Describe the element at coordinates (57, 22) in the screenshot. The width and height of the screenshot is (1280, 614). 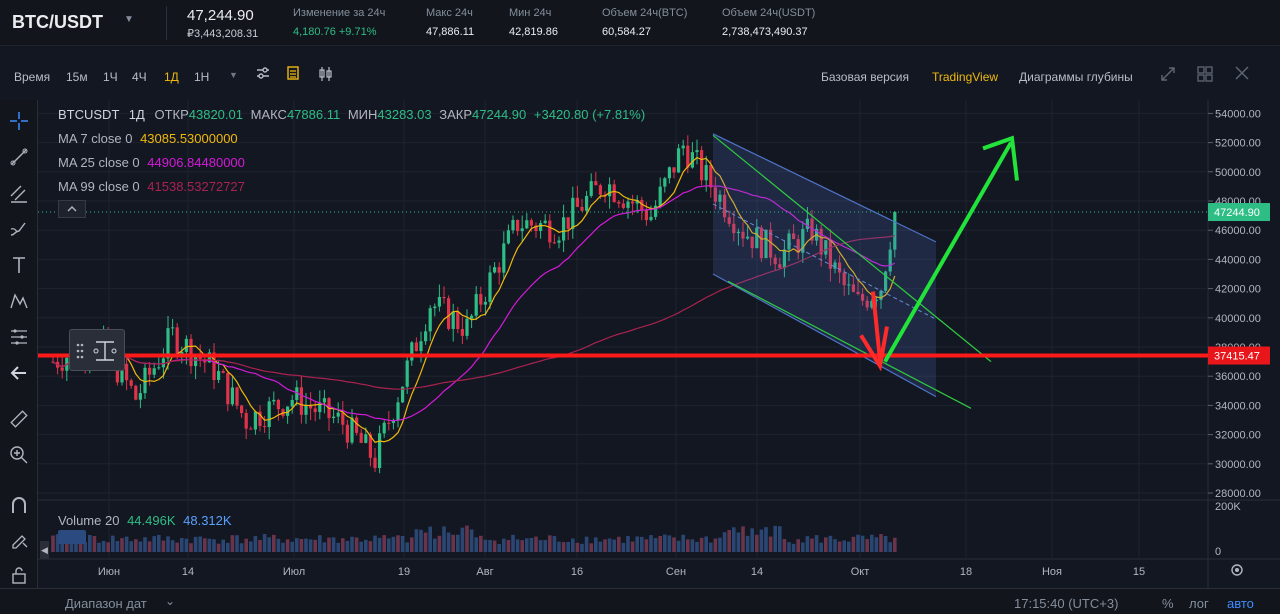
I see `symbol-selector: BTC/USDT` at that location.